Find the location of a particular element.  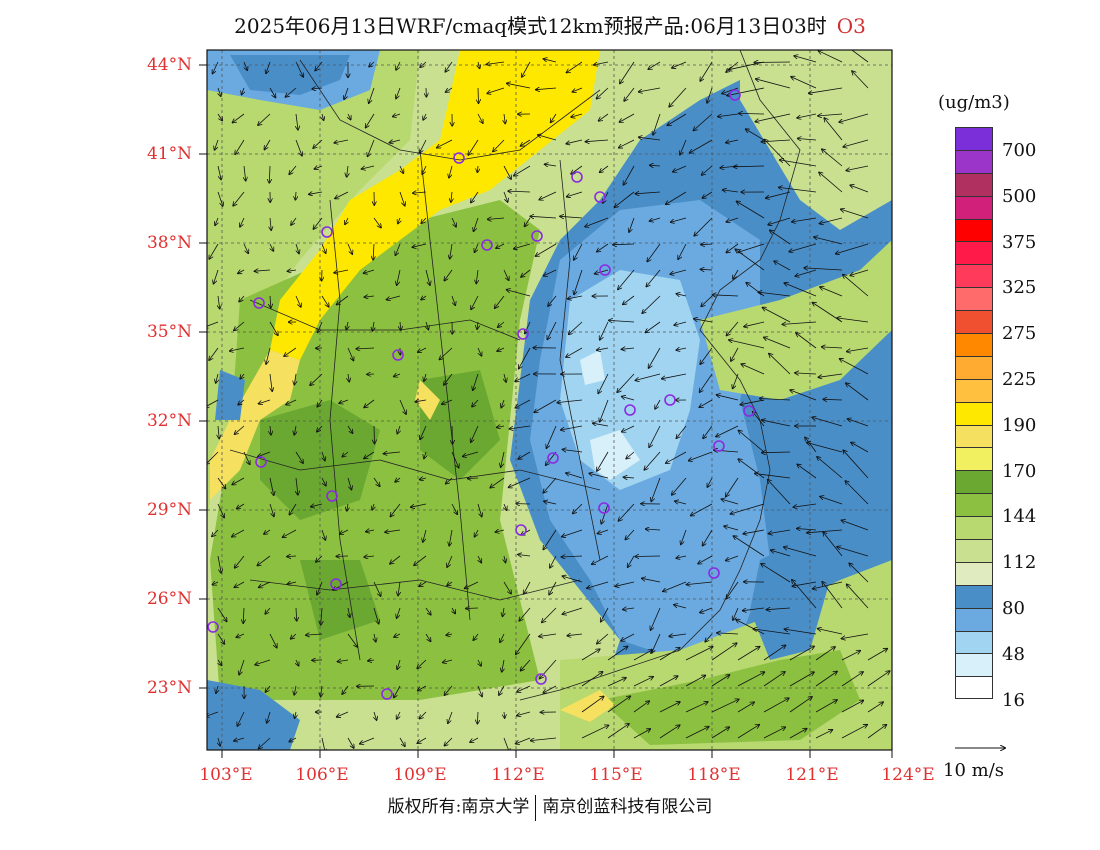

city-marker is located at coordinates (577, 177).